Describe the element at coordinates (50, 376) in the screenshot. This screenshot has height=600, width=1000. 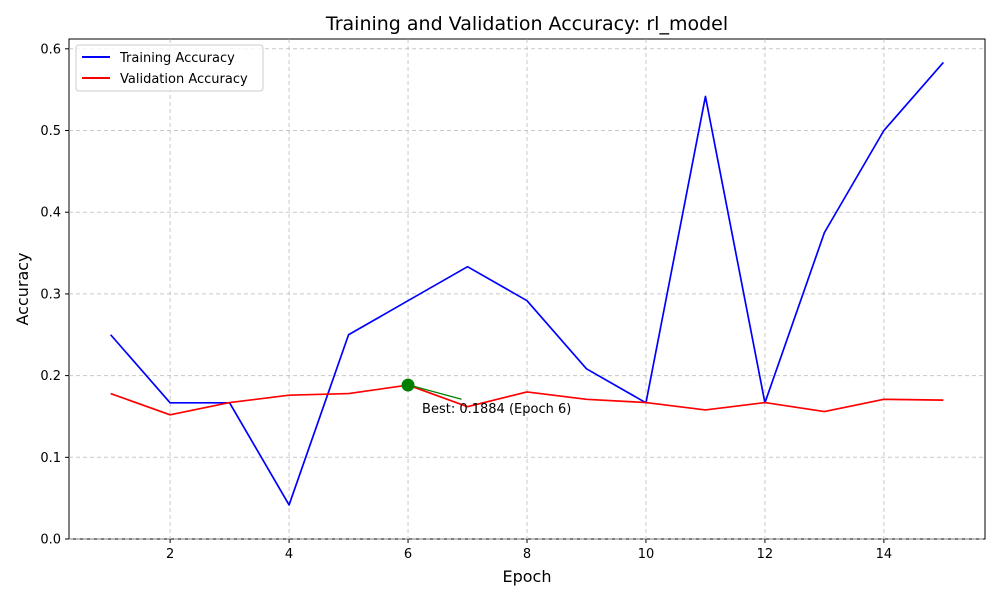
I see `y-tick-label: 0.2` at that location.